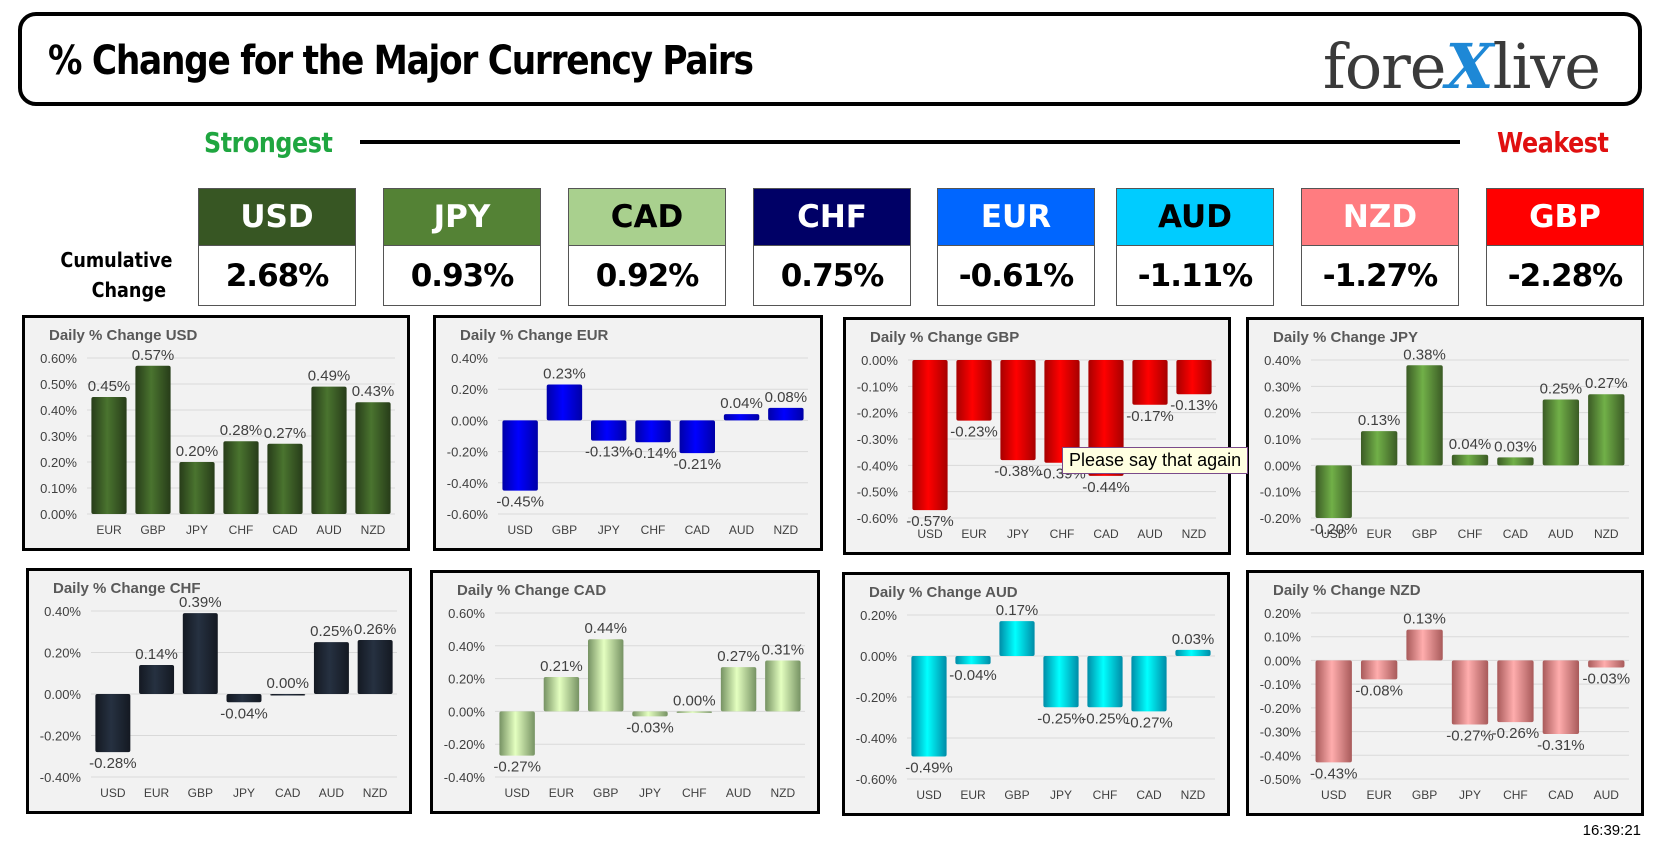 This screenshot has width=1657, height=845. Describe the element at coordinates (152, 530) in the screenshot. I see `x-tick-label: GBP` at that location.